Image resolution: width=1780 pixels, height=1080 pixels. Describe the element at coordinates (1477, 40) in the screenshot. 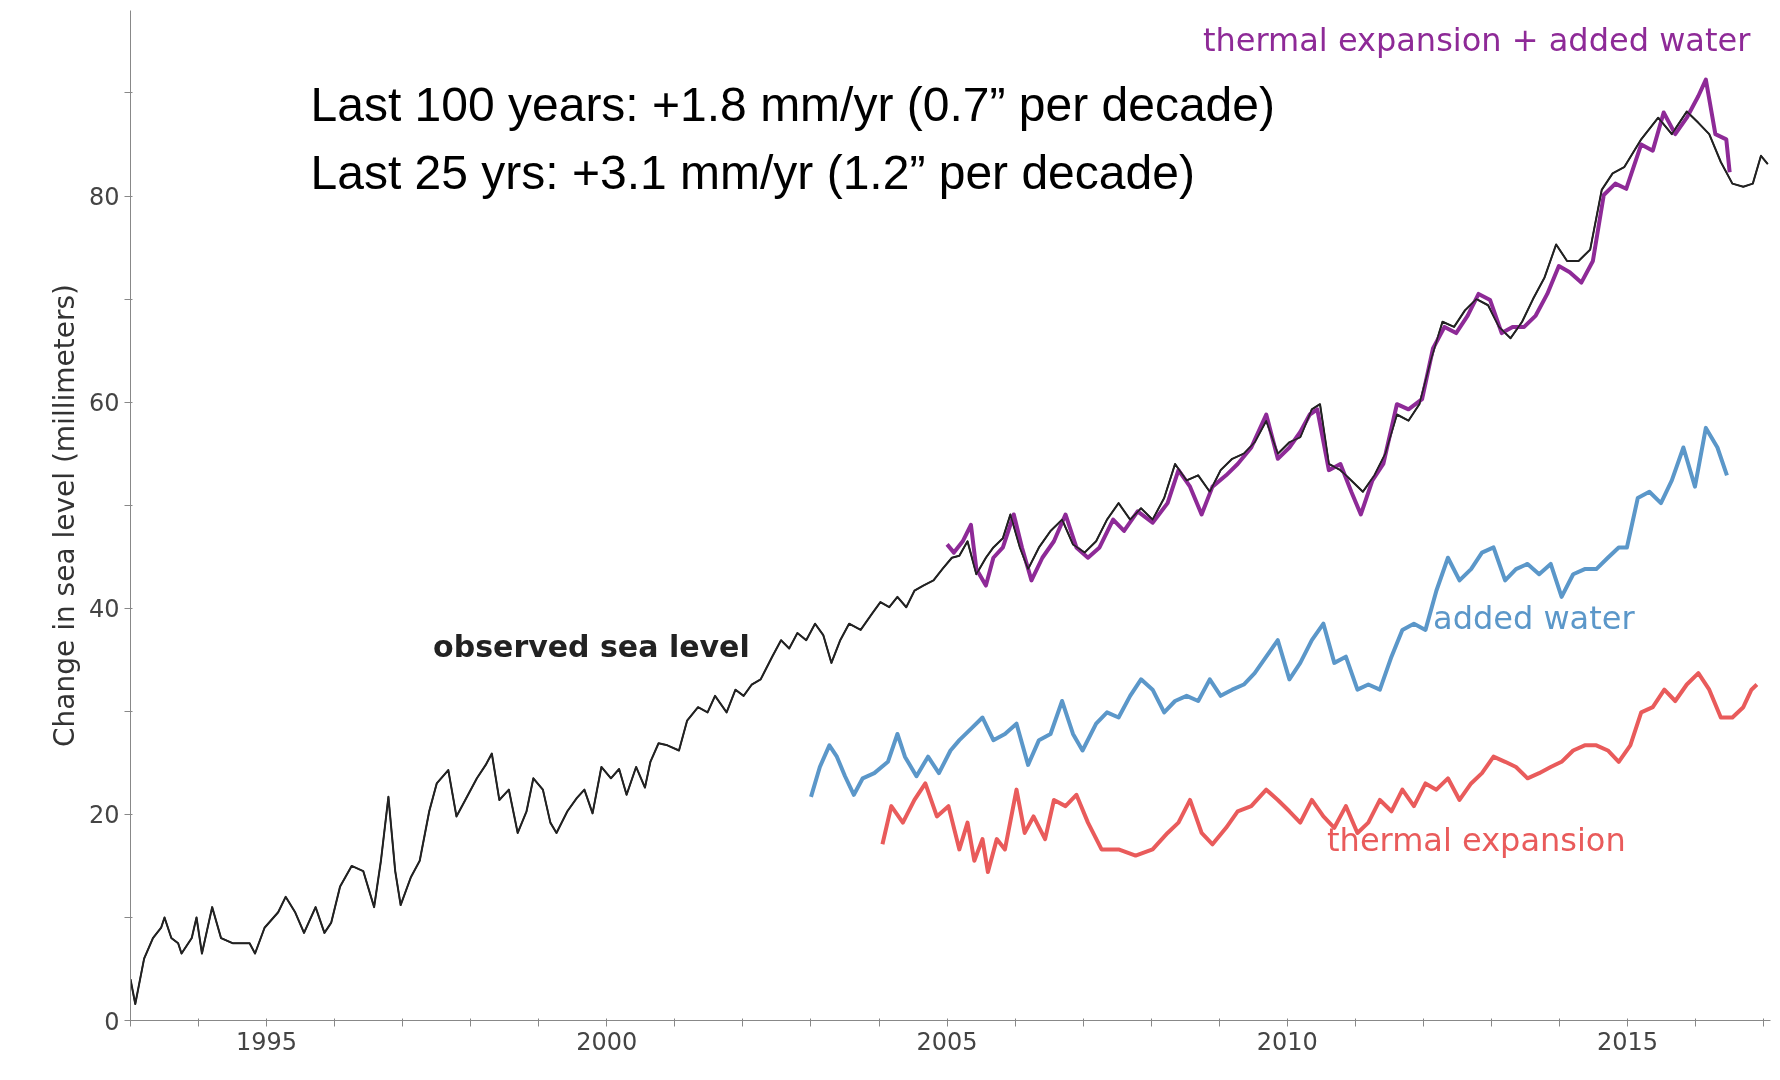

I see `series-label: thermal expansion + added water` at that location.